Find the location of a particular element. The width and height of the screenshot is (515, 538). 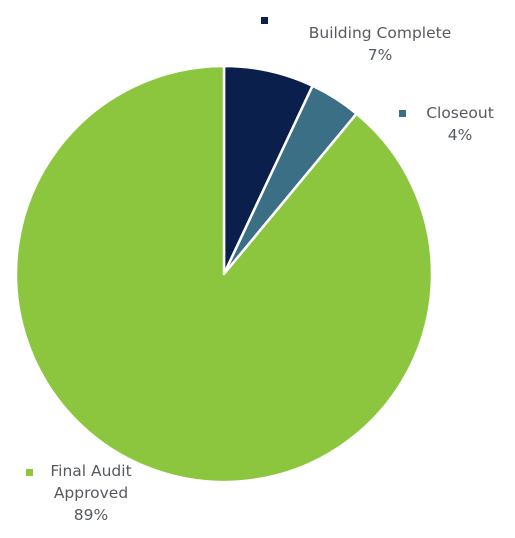

legend-swatch-building-complete is located at coordinates (264, 20).